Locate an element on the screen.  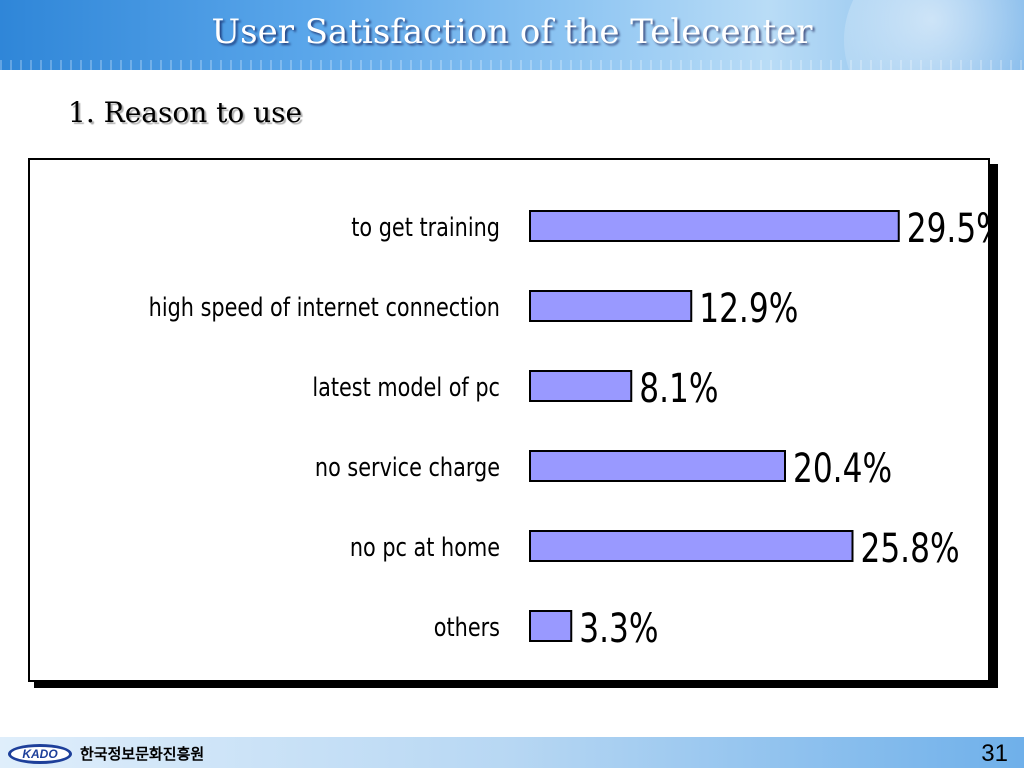
kado-logo: KADO is located at coordinates (40, 754).